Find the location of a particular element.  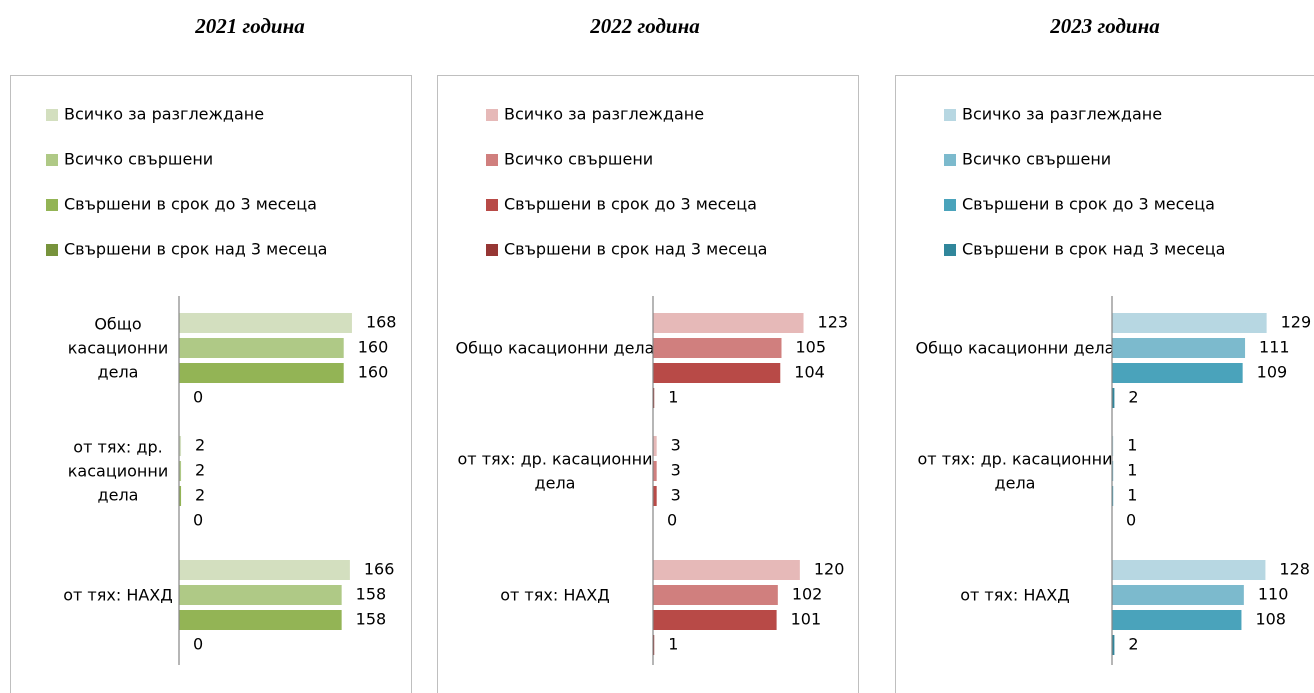

value-label: 128 is located at coordinates (1294, 569).